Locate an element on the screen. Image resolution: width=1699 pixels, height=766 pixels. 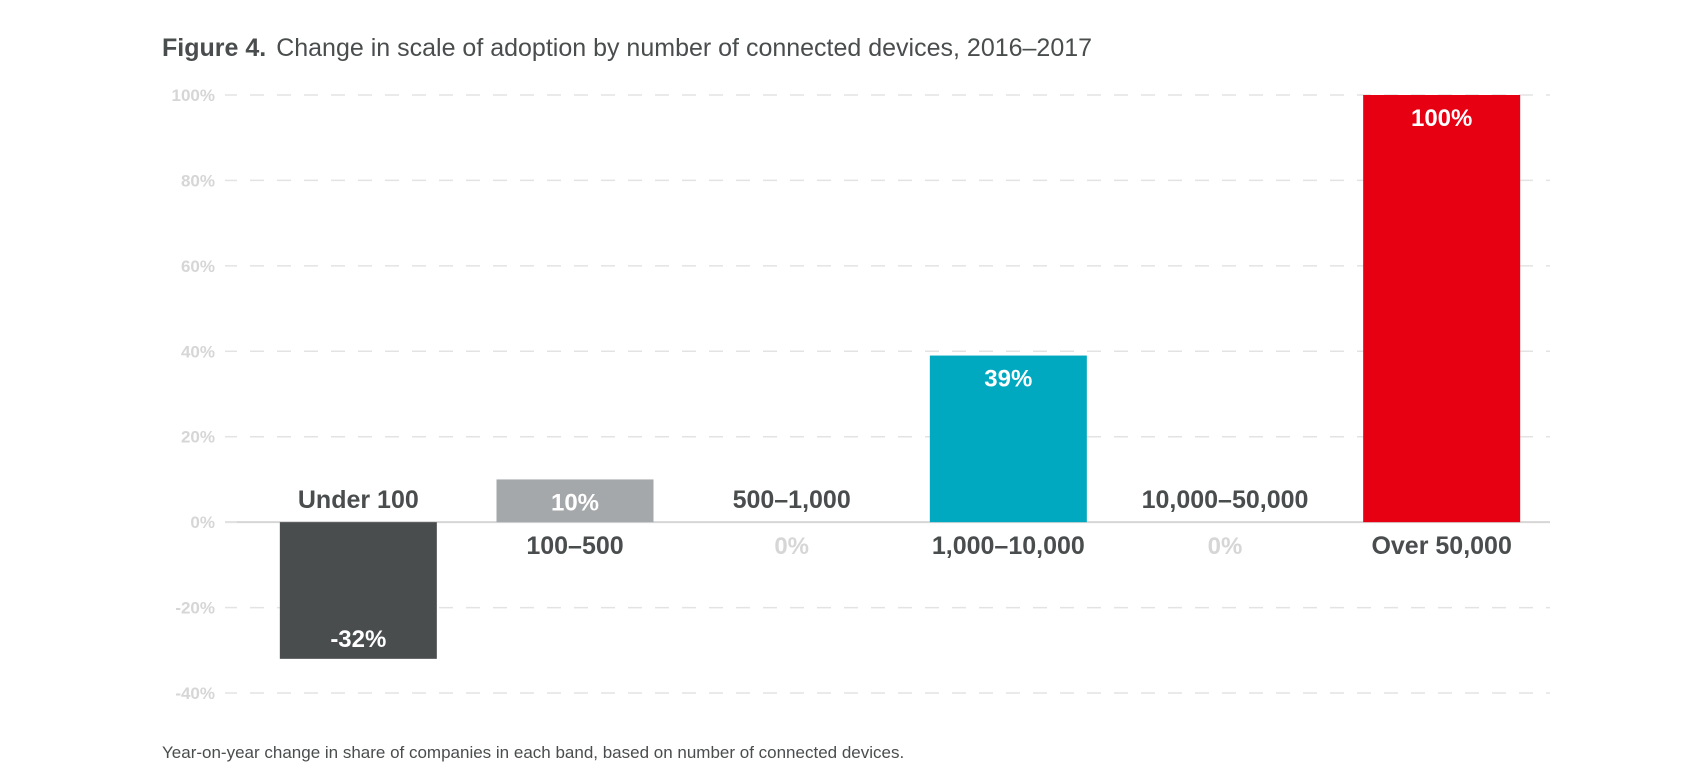
y-tick-label: -40% is located at coordinates (195, 693).